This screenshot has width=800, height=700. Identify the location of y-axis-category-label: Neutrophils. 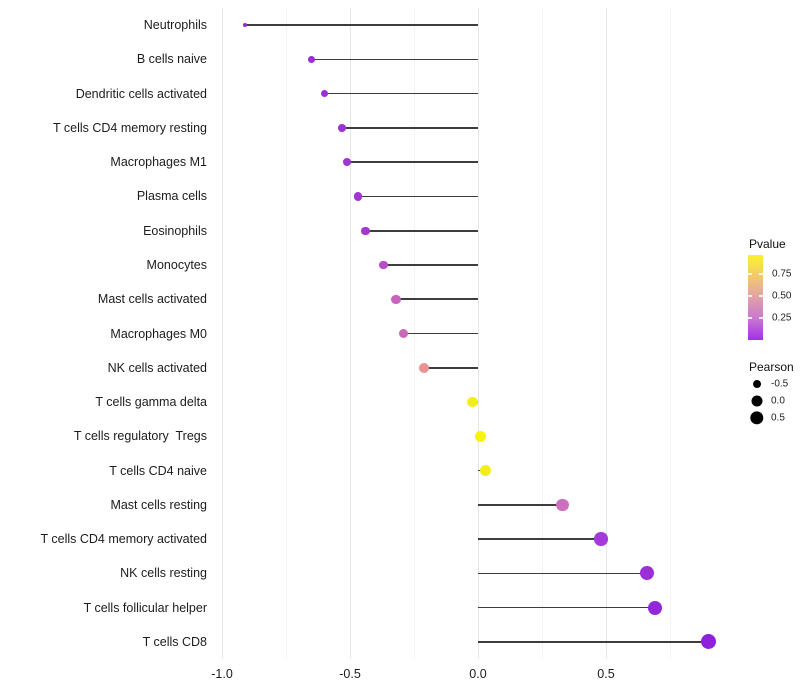
(175, 25).